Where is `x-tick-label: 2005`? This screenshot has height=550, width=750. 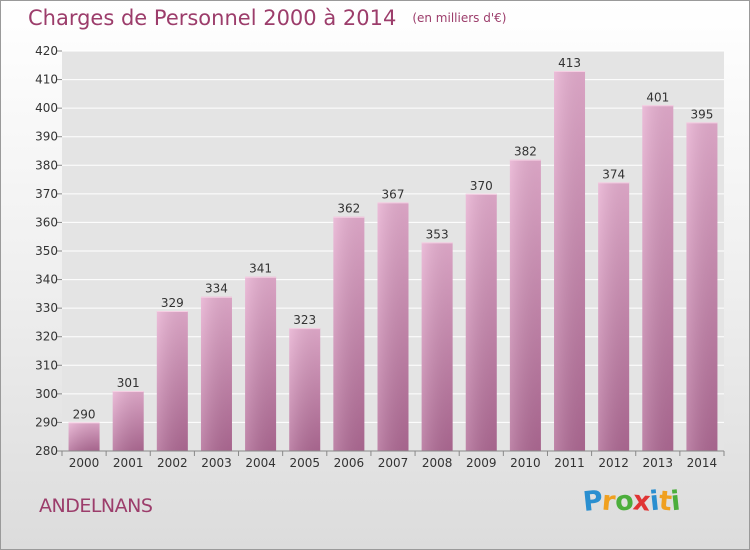
x-tick-label: 2005 is located at coordinates (304, 463).